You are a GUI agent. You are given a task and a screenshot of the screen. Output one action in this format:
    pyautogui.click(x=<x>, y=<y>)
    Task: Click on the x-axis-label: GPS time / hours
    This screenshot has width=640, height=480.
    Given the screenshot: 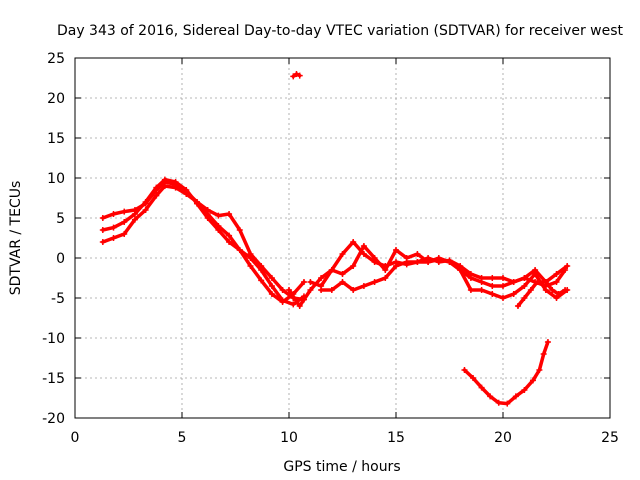 What is the action you would take?
    pyautogui.click(x=341, y=467)
    